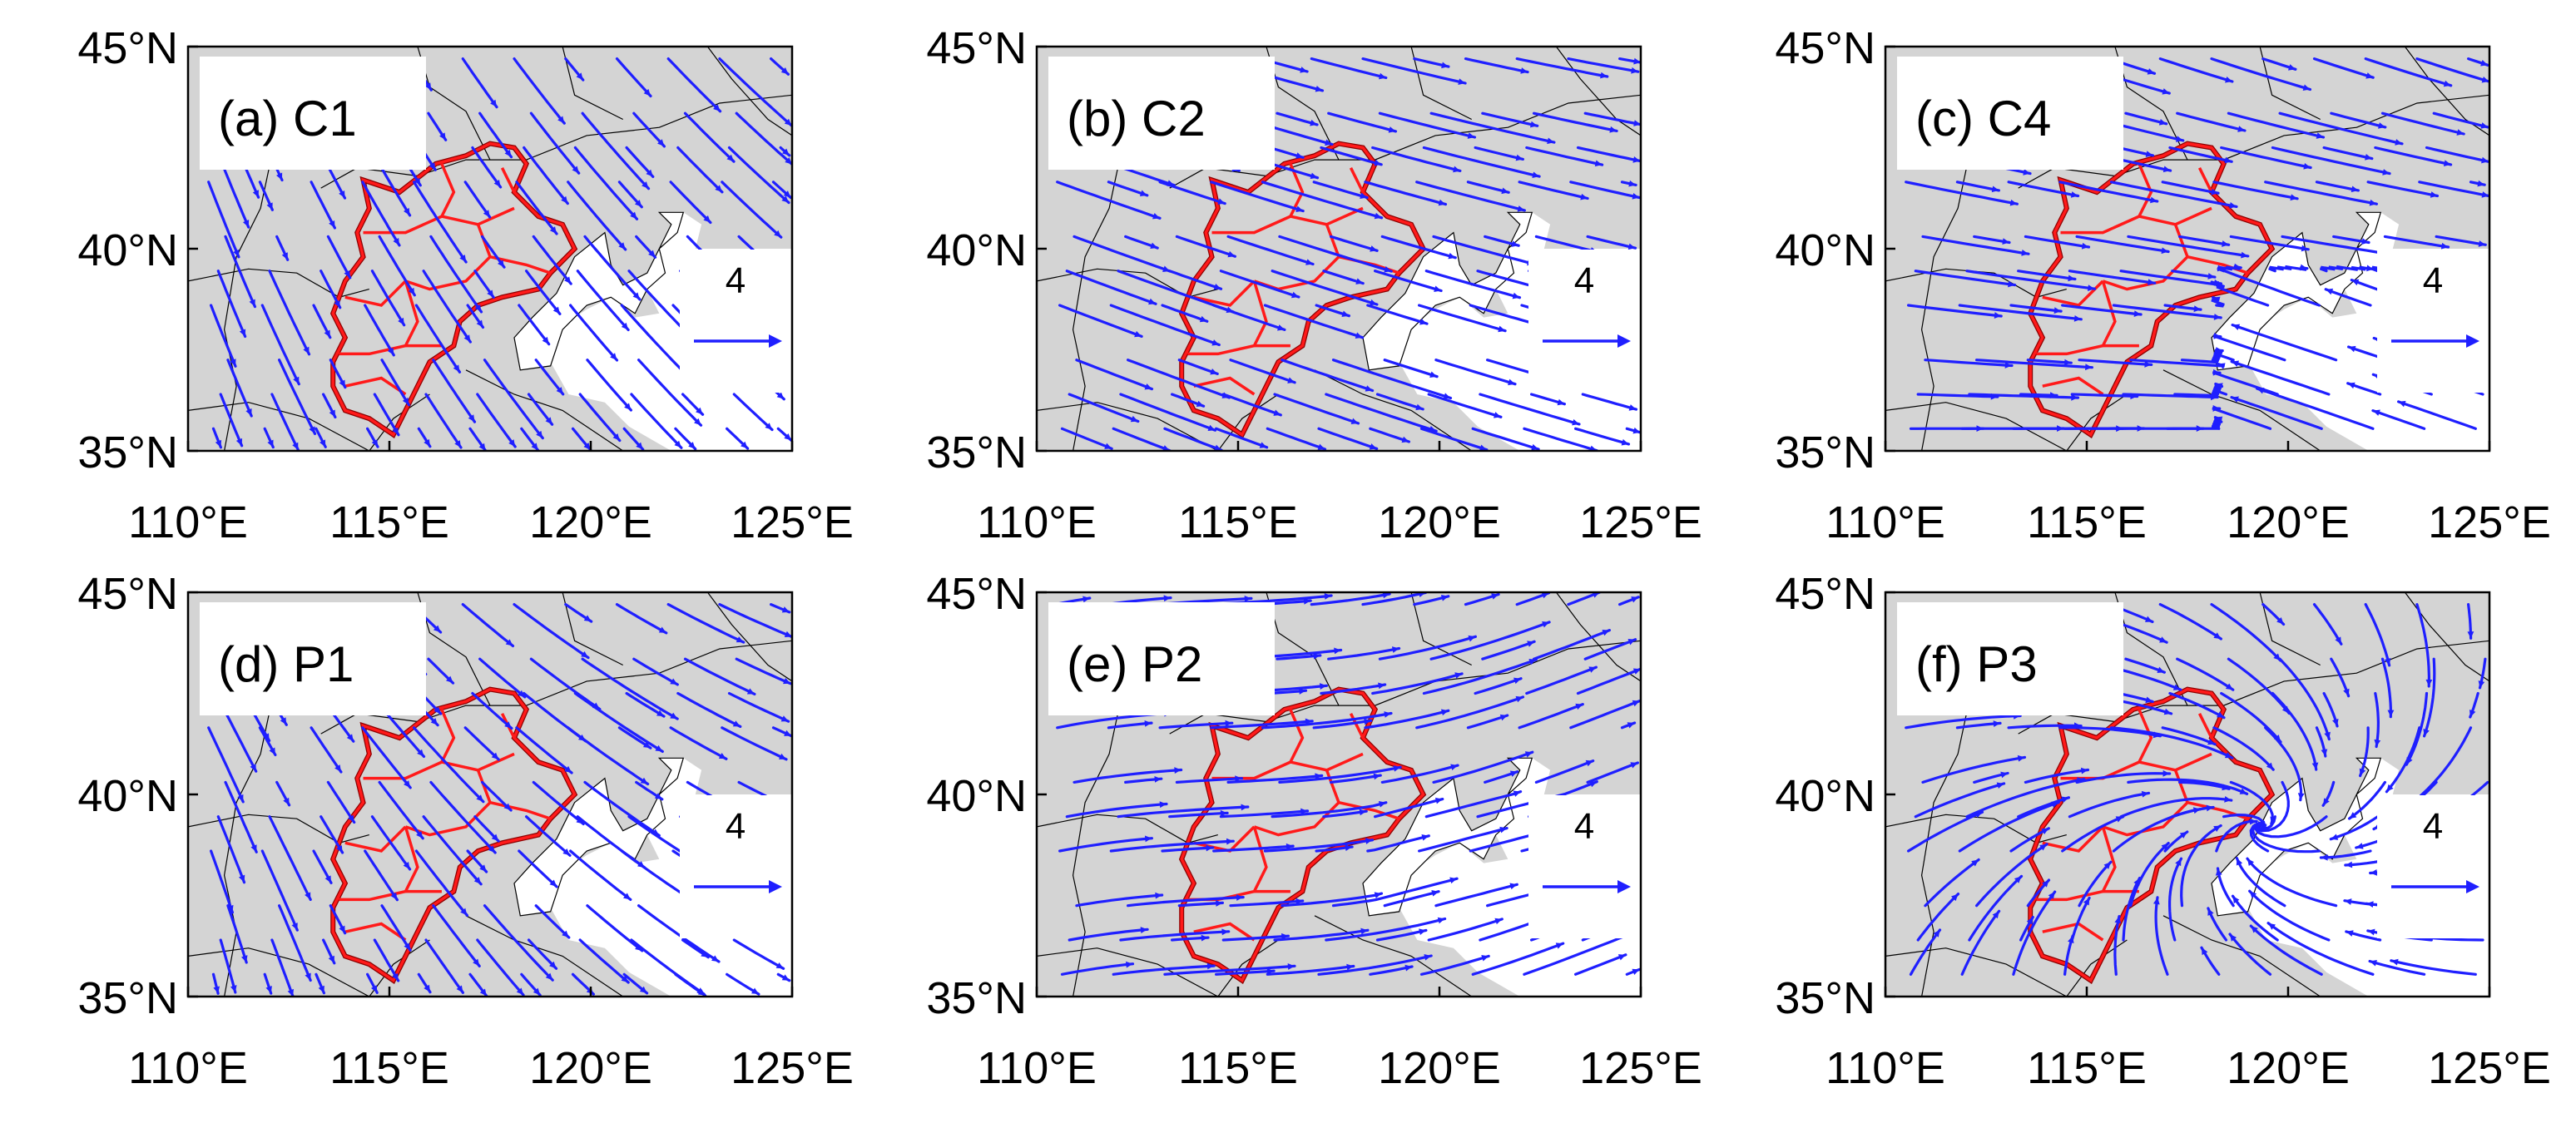  What do you see at coordinates (2010, 113) in the screenshot?
I see `panel-label: (c) C4` at bounding box center [2010, 113].